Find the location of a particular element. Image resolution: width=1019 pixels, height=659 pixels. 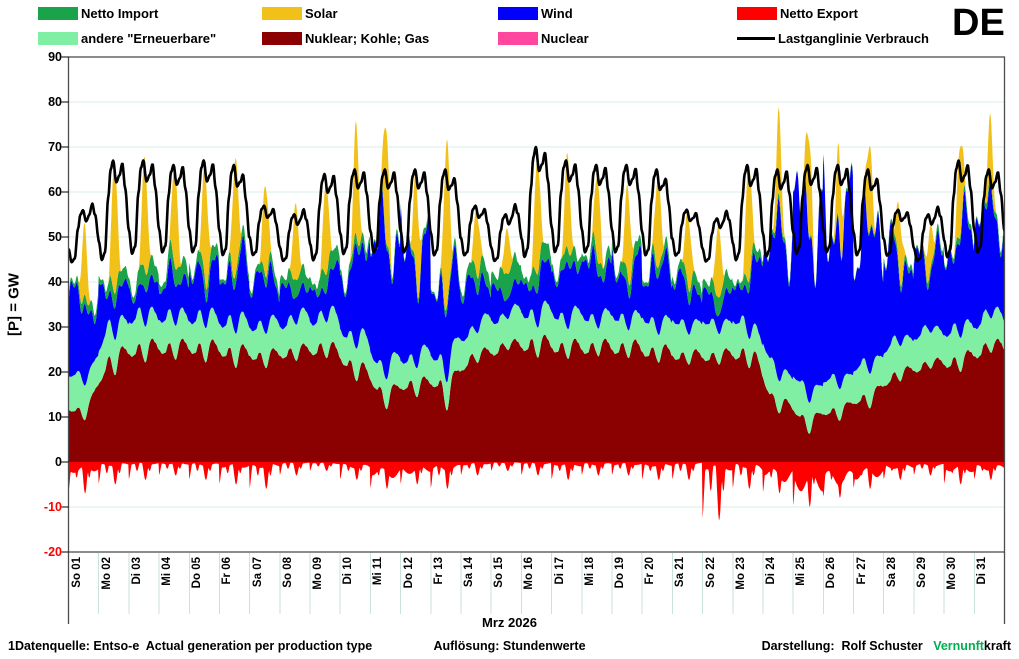

legend-swatch-netto-export is located at coordinates (757, 13).